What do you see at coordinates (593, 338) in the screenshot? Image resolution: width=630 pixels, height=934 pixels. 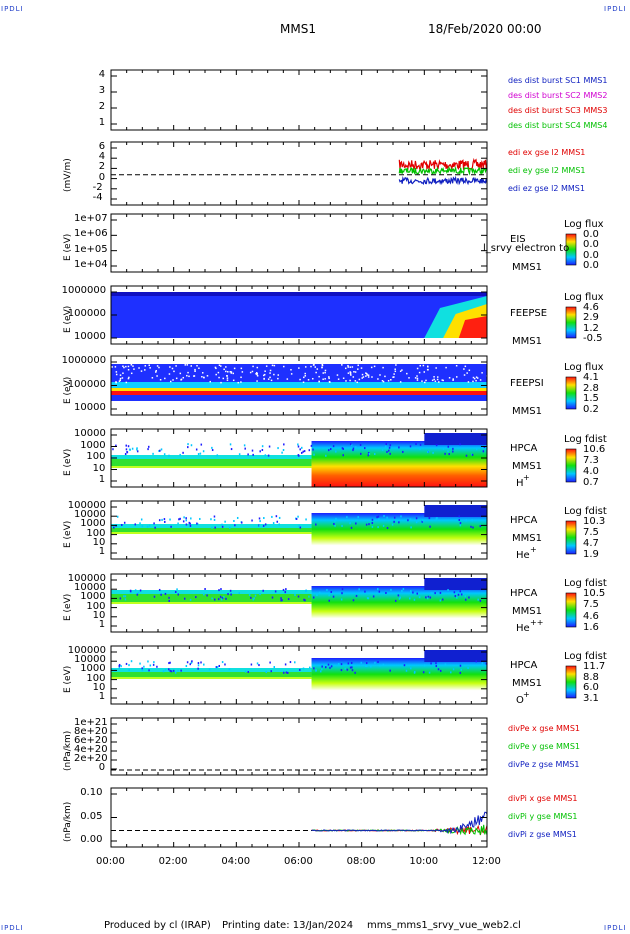 I see `colorbar-value-feepse-3: -0.5` at bounding box center [593, 338].